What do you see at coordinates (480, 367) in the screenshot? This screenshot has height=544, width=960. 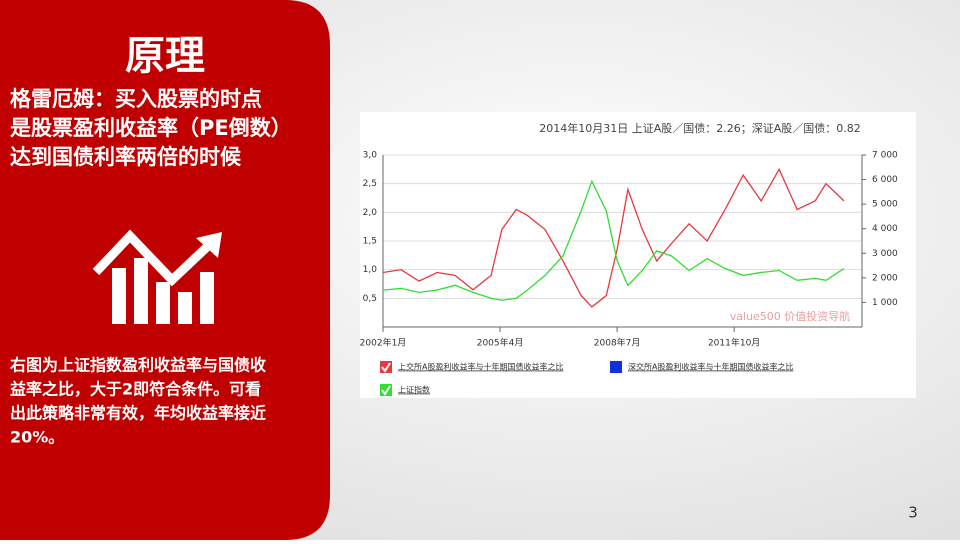 I see `legend-label: 上交所A股盈利收益率与十年期国债收益率之比` at bounding box center [480, 367].